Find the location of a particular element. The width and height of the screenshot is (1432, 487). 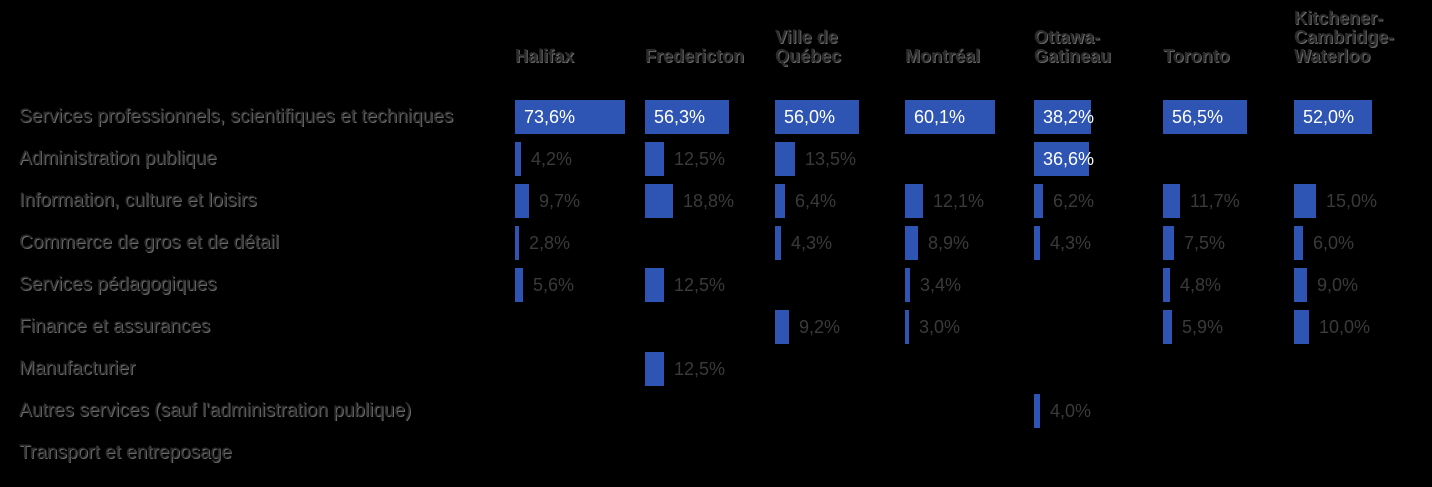

city-header-line: Kitchener- is located at coordinates (1339, 18).